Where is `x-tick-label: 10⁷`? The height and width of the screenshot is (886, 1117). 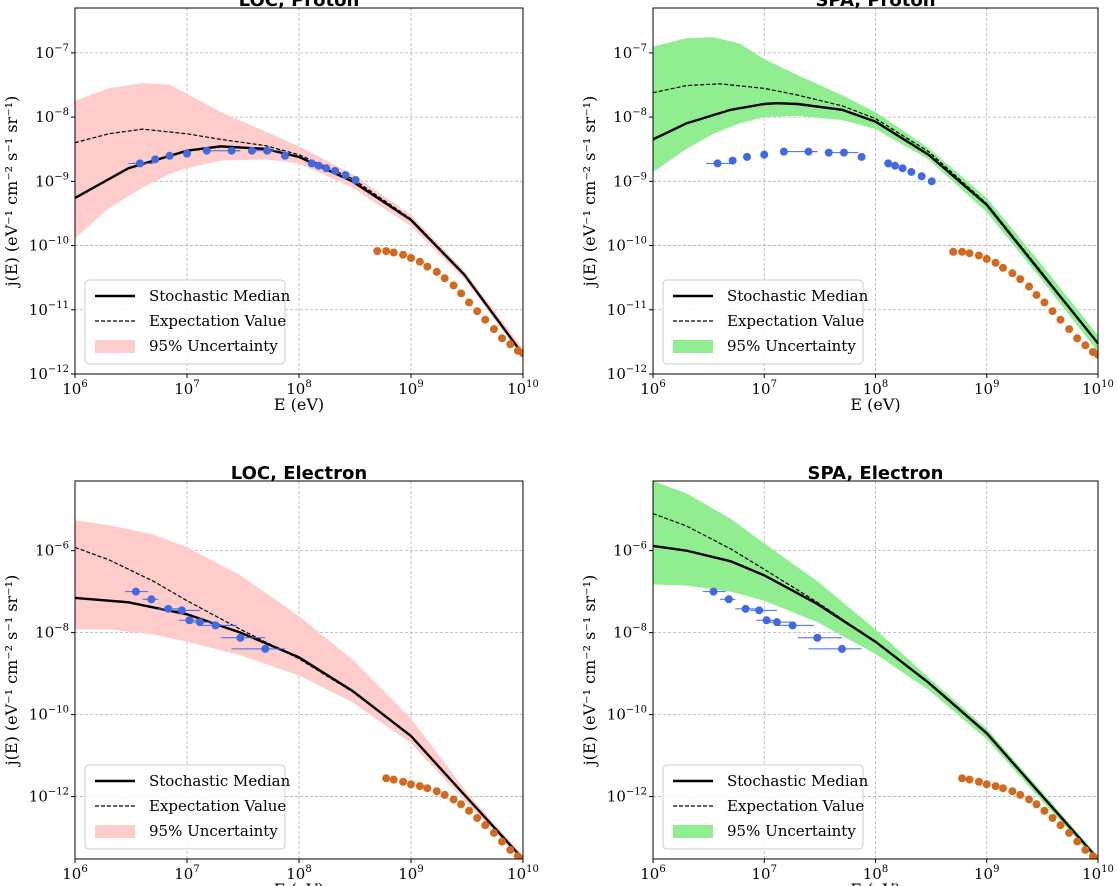 x-tick-label: 10⁷ is located at coordinates (764, 873).